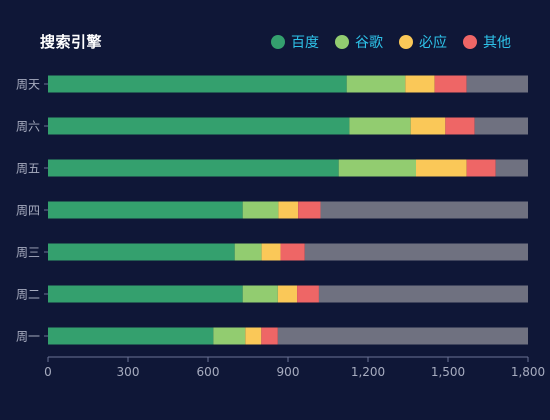 The image size is (550, 420). I want to click on x-tick-label: 900, so click(288, 372).